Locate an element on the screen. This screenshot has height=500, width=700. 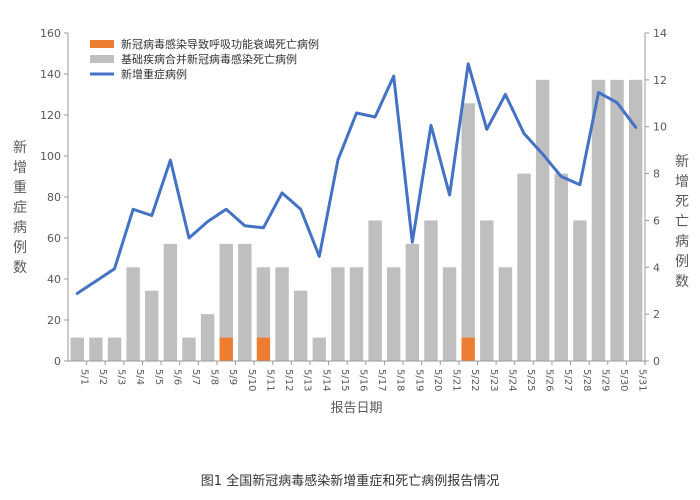
x-tick-label: 5/28 is located at coordinates (586, 380).